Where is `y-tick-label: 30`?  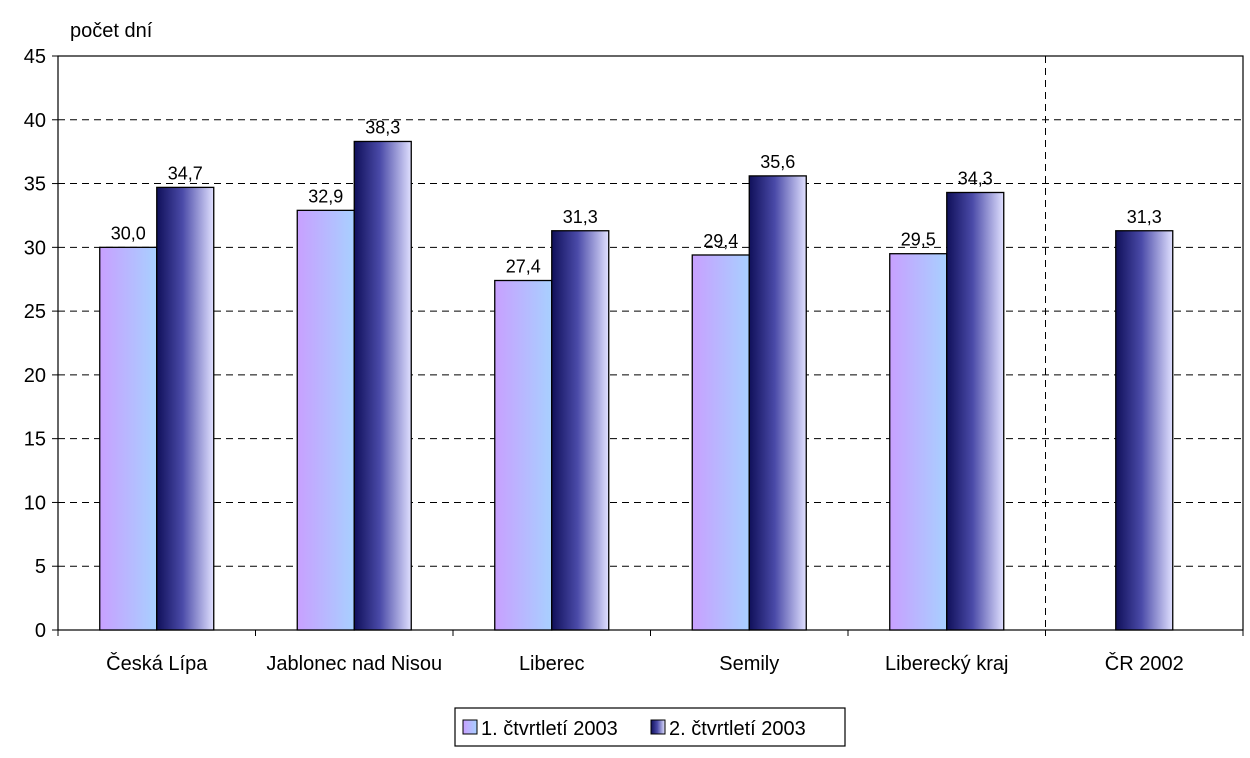 y-tick-label: 30 is located at coordinates (35, 248).